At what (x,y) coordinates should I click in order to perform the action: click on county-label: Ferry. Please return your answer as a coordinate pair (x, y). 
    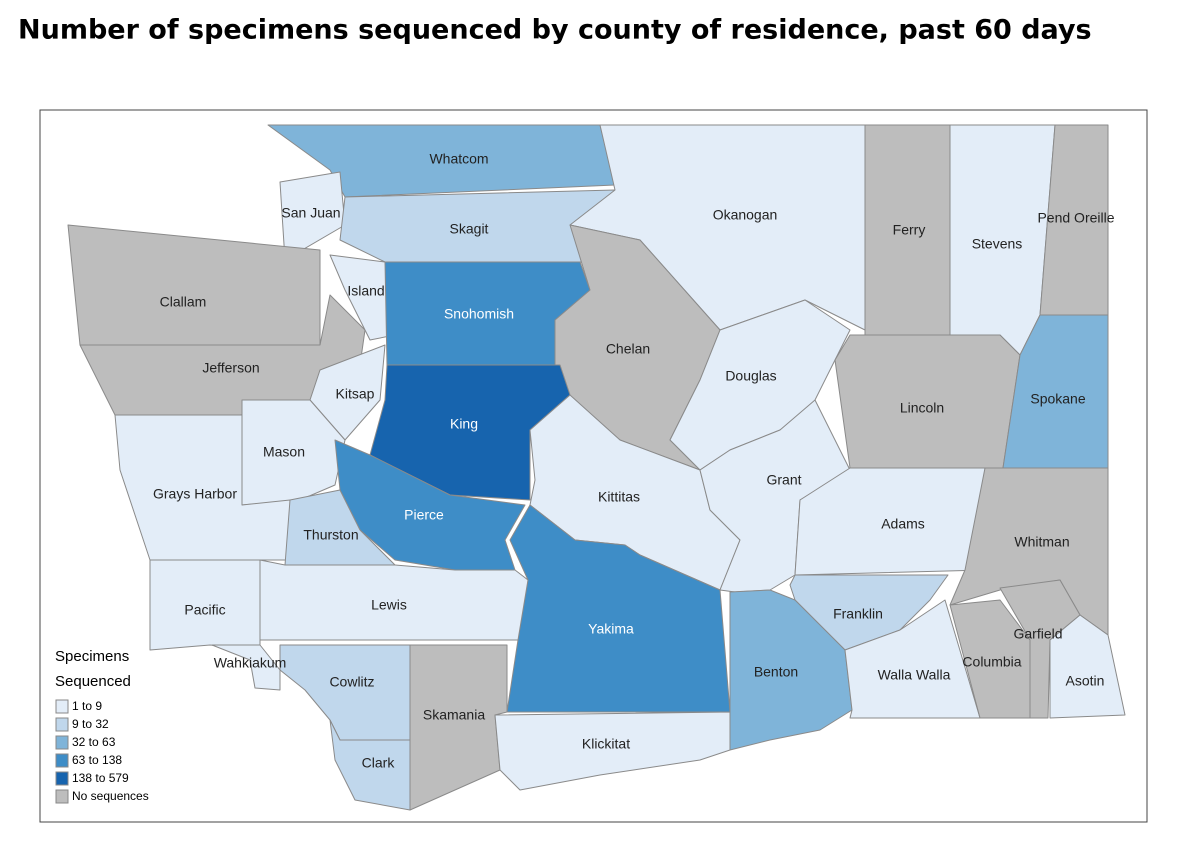
    Looking at the image, I should click on (909, 230).